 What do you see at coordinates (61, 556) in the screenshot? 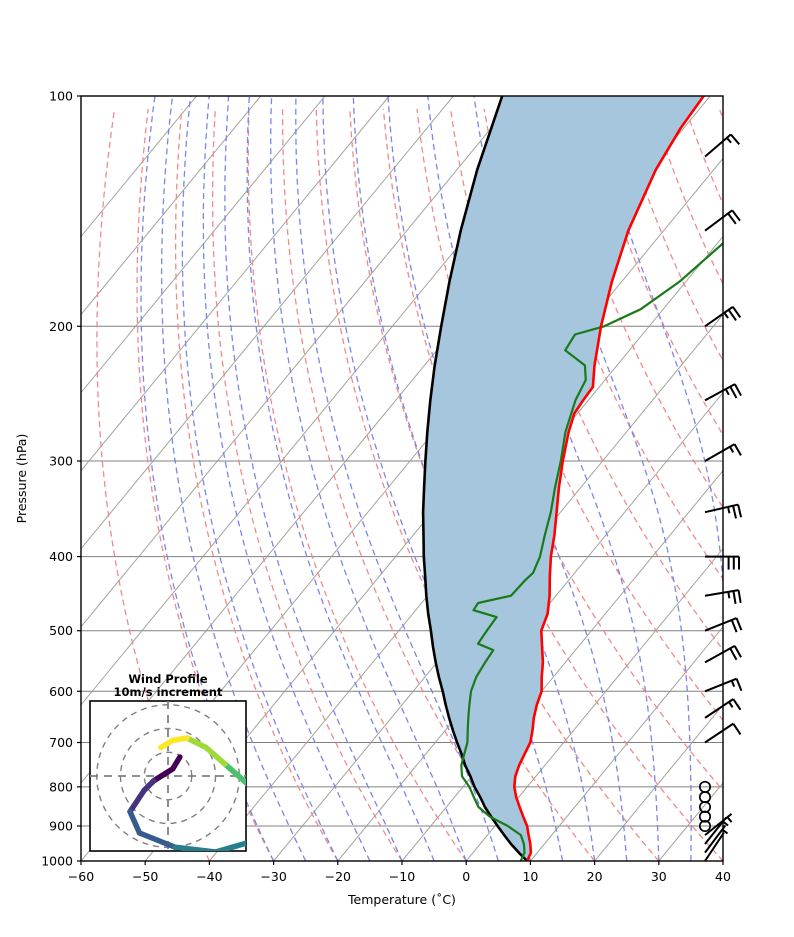
I see `y-tick-label: 400` at bounding box center [61, 556].